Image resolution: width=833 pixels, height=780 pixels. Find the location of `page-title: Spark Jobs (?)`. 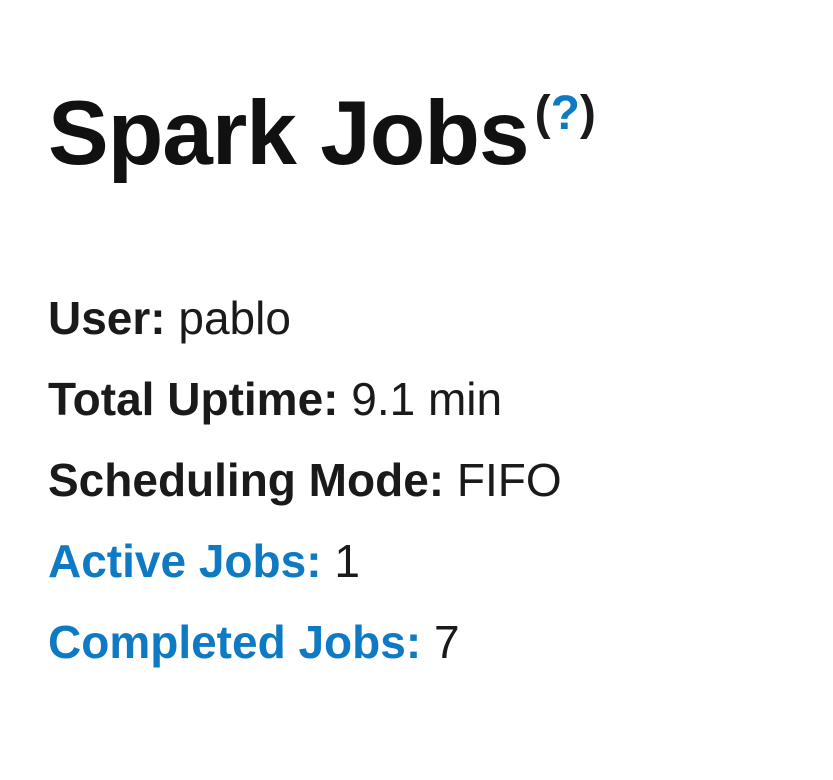

page-title: Spark Jobs (?) is located at coordinates (322, 133).